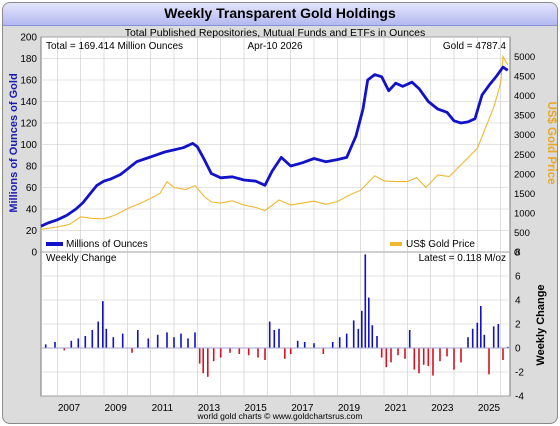 This screenshot has width=560, height=426. Describe the element at coordinates (524, 77) in the screenshot. I see `y-tick-label-right: 4500` at that location.